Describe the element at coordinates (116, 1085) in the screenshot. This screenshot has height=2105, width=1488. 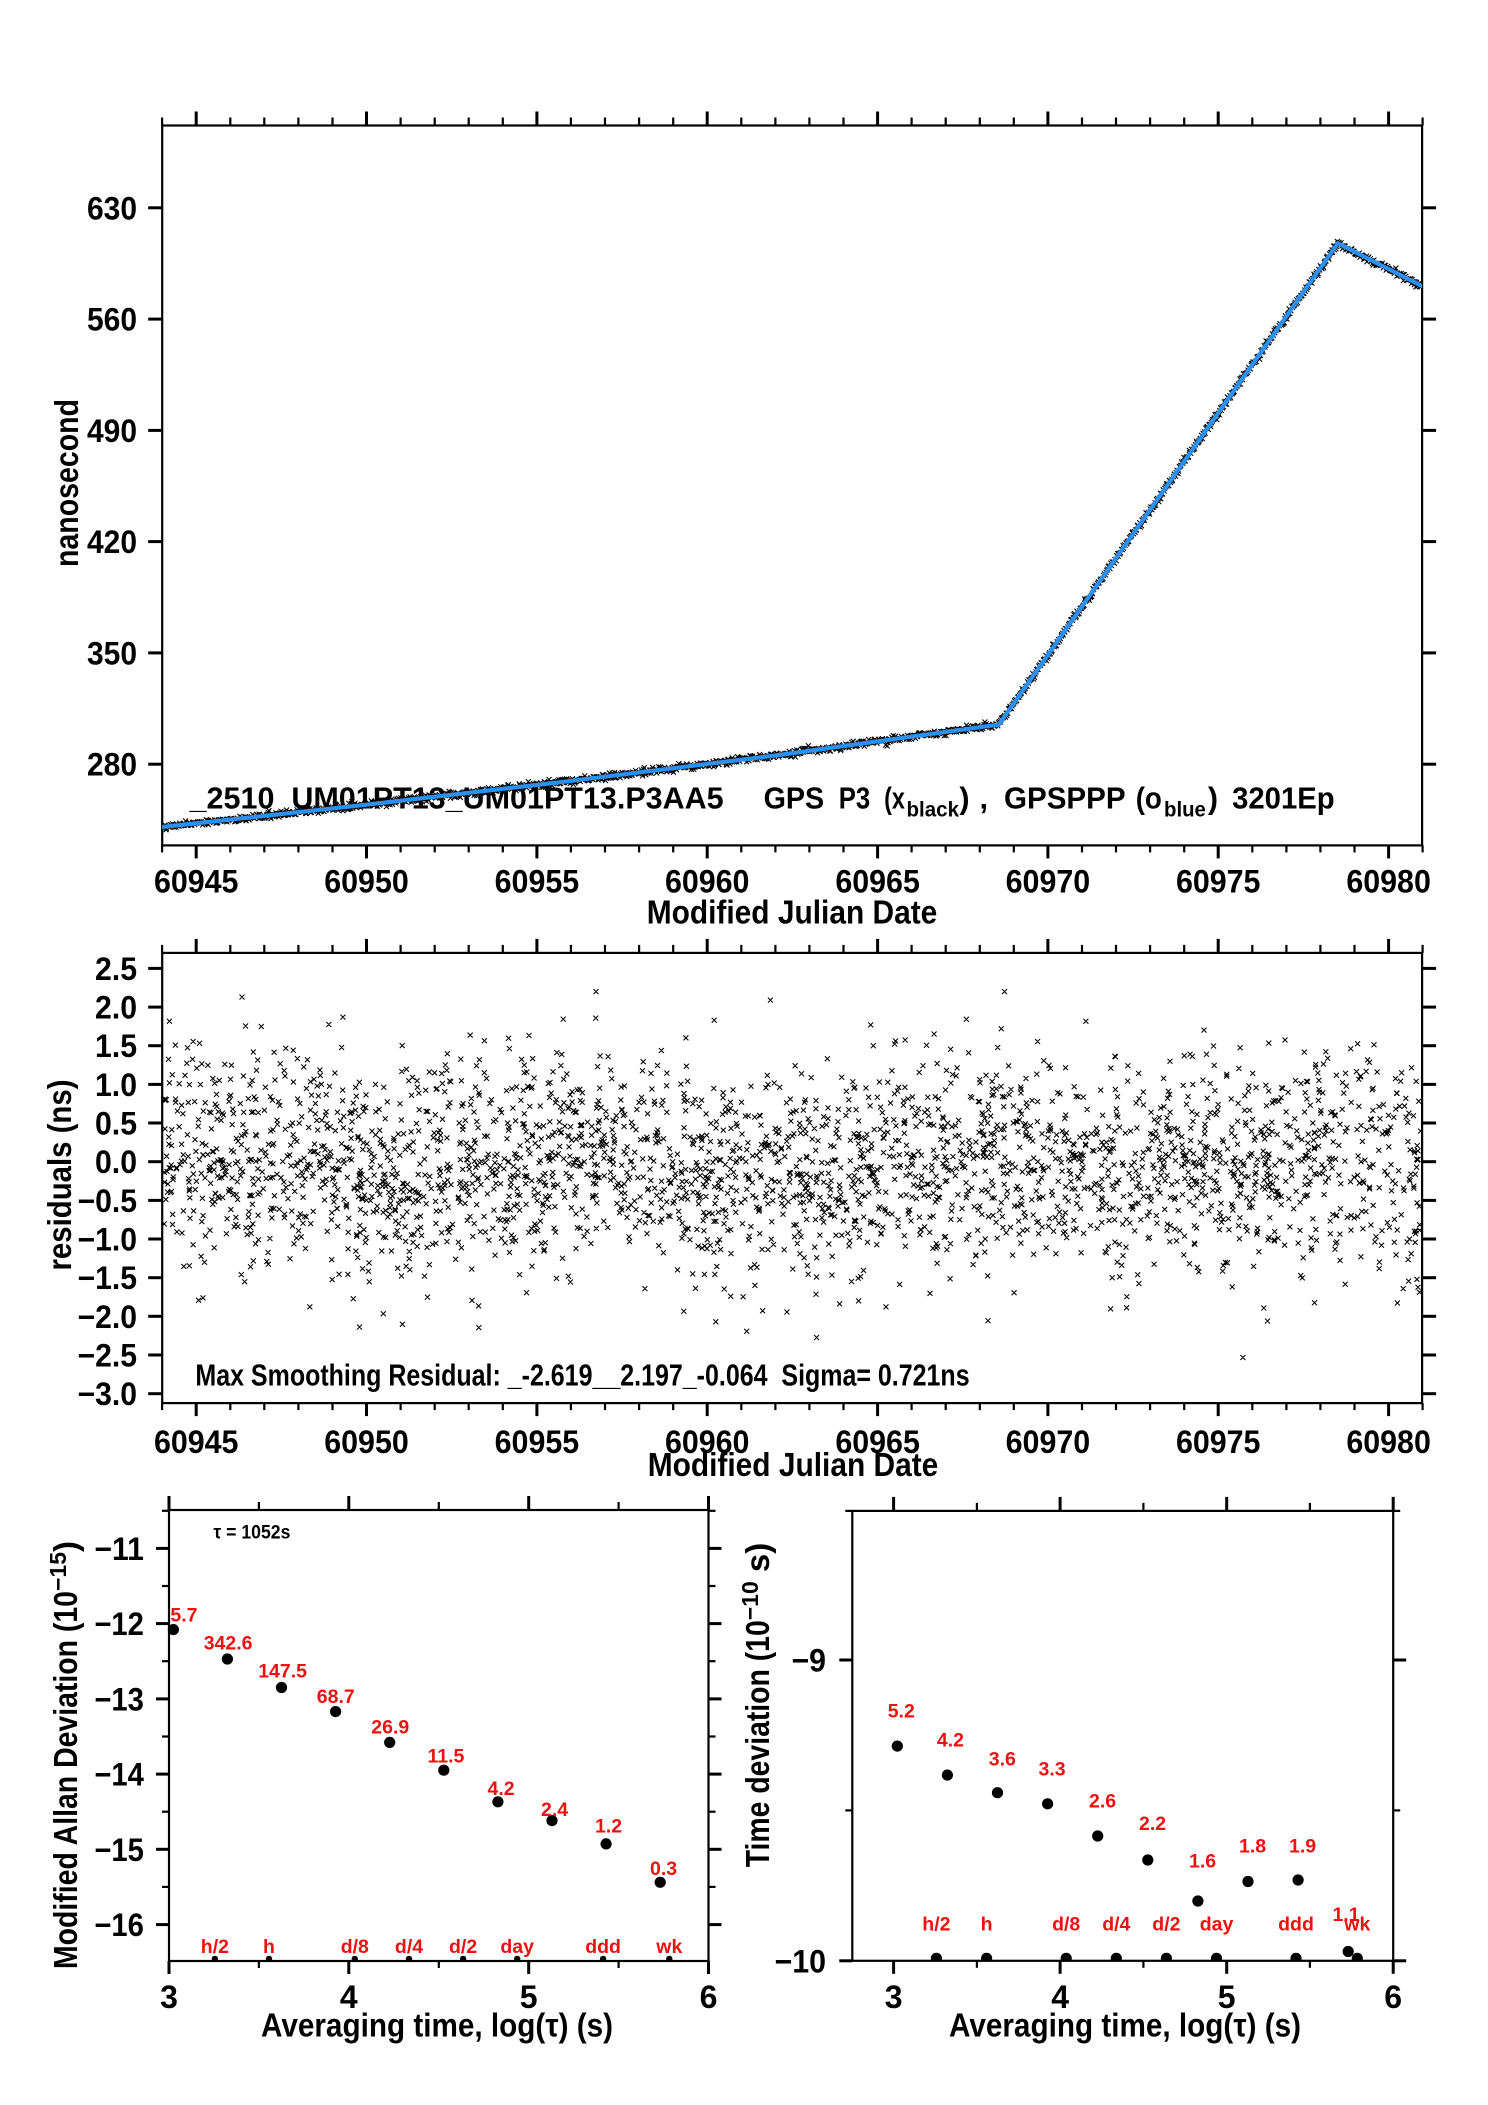
I see `svg-text: 1.0` at that location.